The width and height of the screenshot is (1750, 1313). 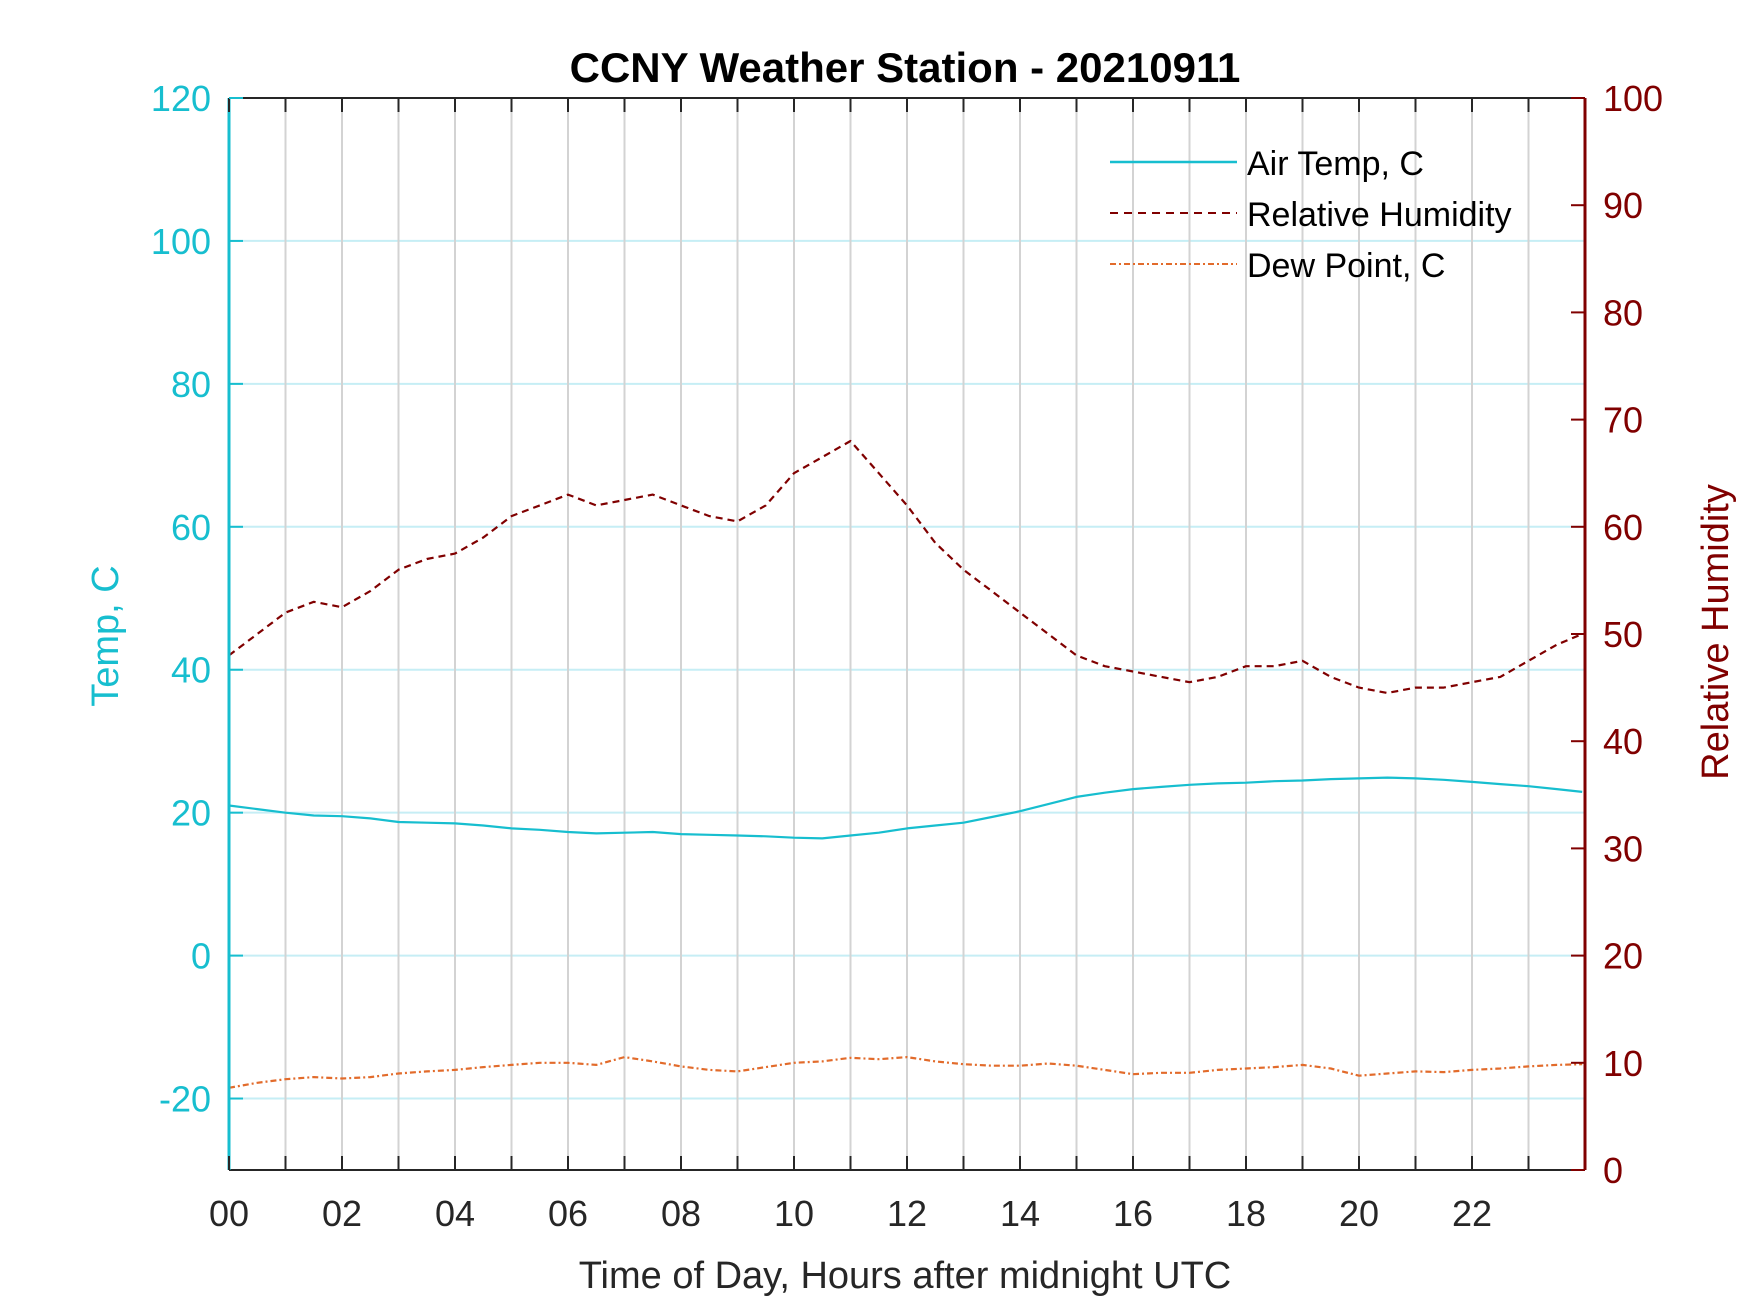 What do you see at coordinates (681, 1213) in the screenshot?
I see `x-tick-label: 08` at bounding box center [681, 1213].